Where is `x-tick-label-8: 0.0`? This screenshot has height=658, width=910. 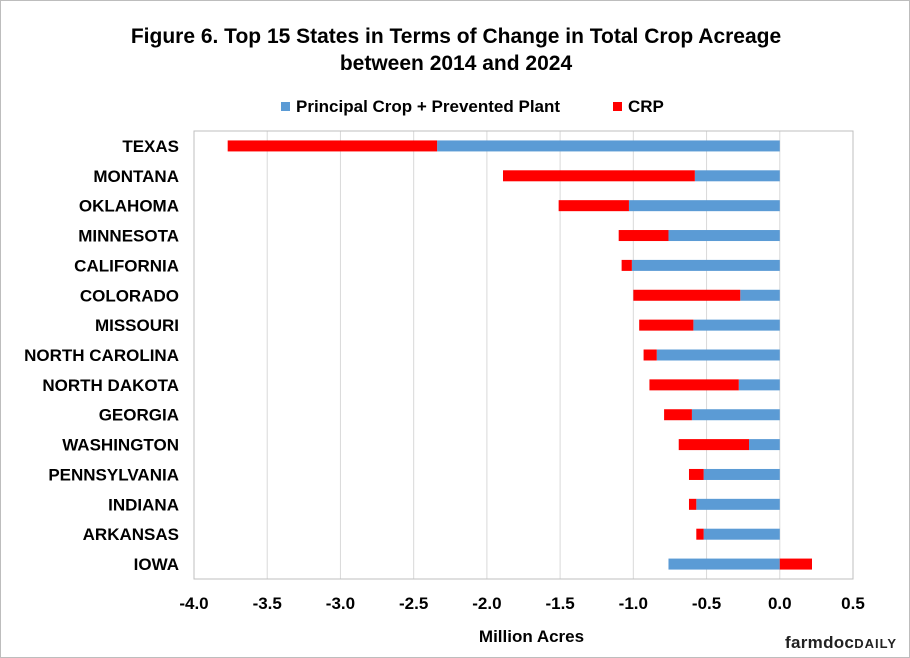
x-tick-label-8: 0.0 is located at coordinates (780, 603).